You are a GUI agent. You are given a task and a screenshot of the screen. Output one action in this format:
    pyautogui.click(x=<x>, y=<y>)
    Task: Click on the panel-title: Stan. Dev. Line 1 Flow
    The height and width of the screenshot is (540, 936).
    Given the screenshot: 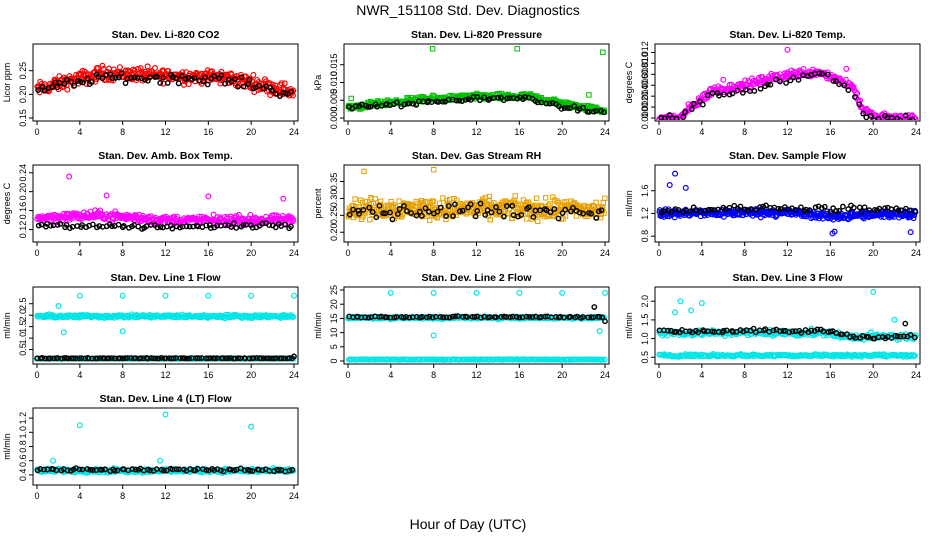 What is the action you would take?
    pyautogui.click(x=165, y=278)
    